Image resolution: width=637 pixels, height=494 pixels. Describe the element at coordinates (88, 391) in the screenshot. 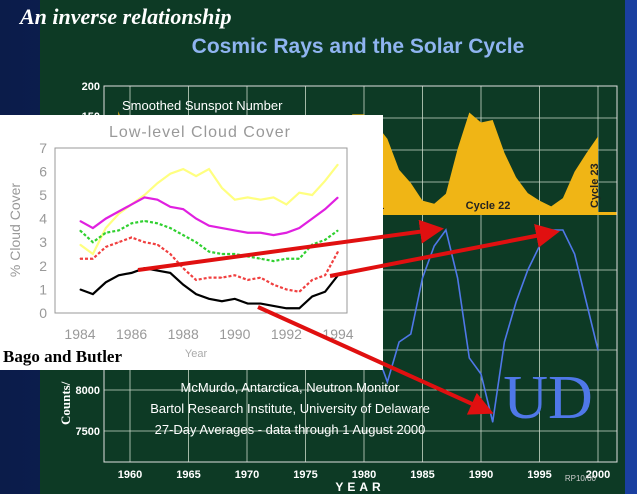

I see `y-tick-label: 8000` at that location.